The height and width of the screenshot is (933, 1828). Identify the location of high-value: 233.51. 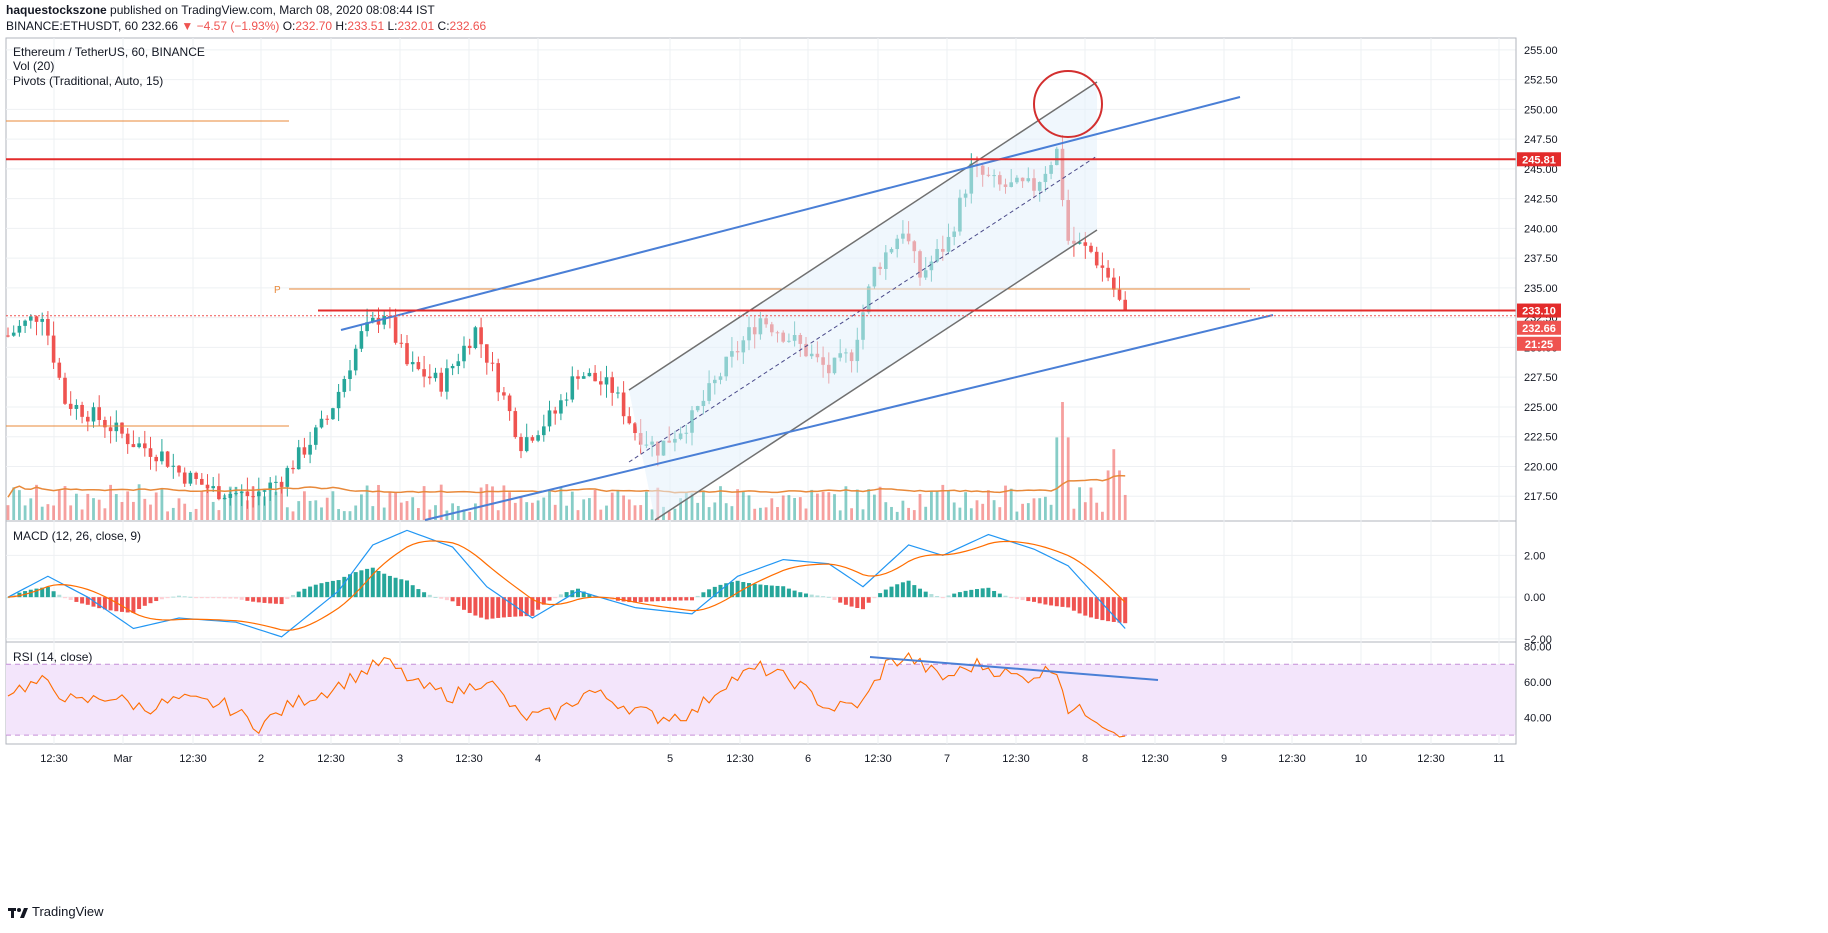
(366, 26).